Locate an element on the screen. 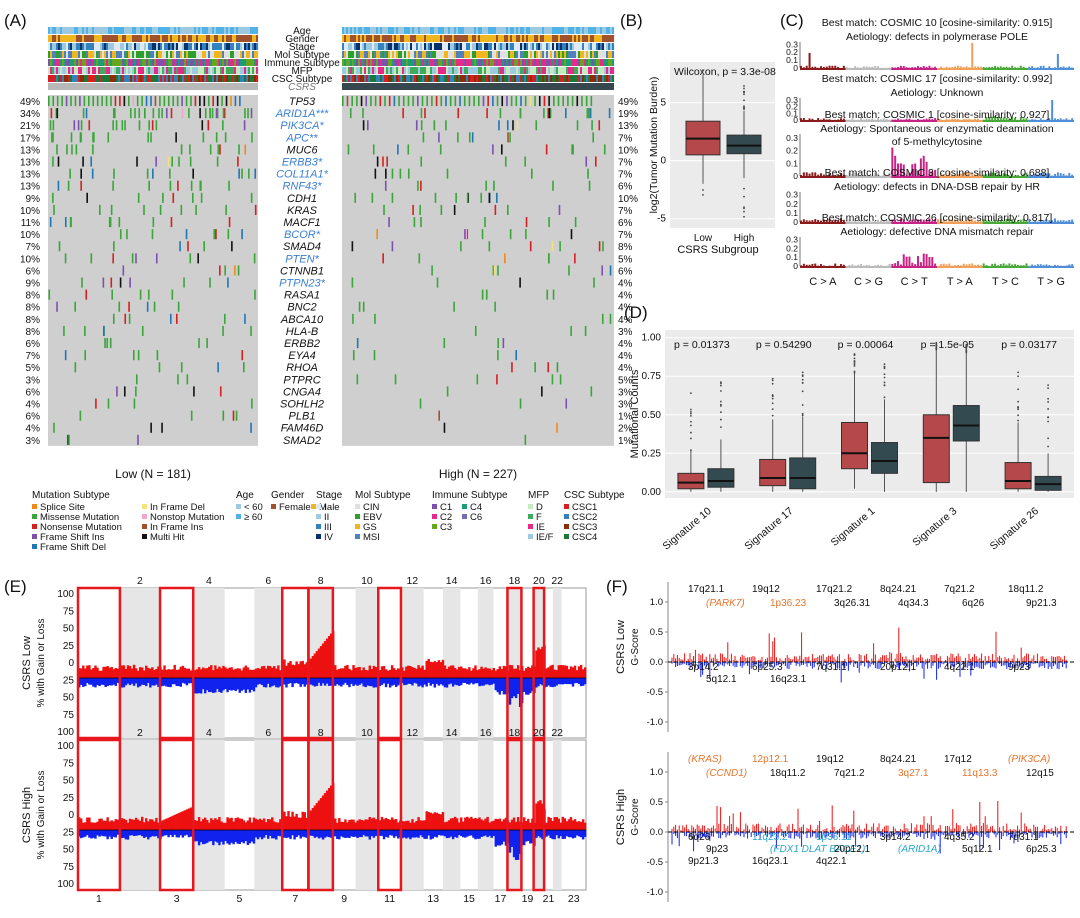 This screenshot has width=1080, height=918. track-label: CSRS is located at coordinates (302, 87).